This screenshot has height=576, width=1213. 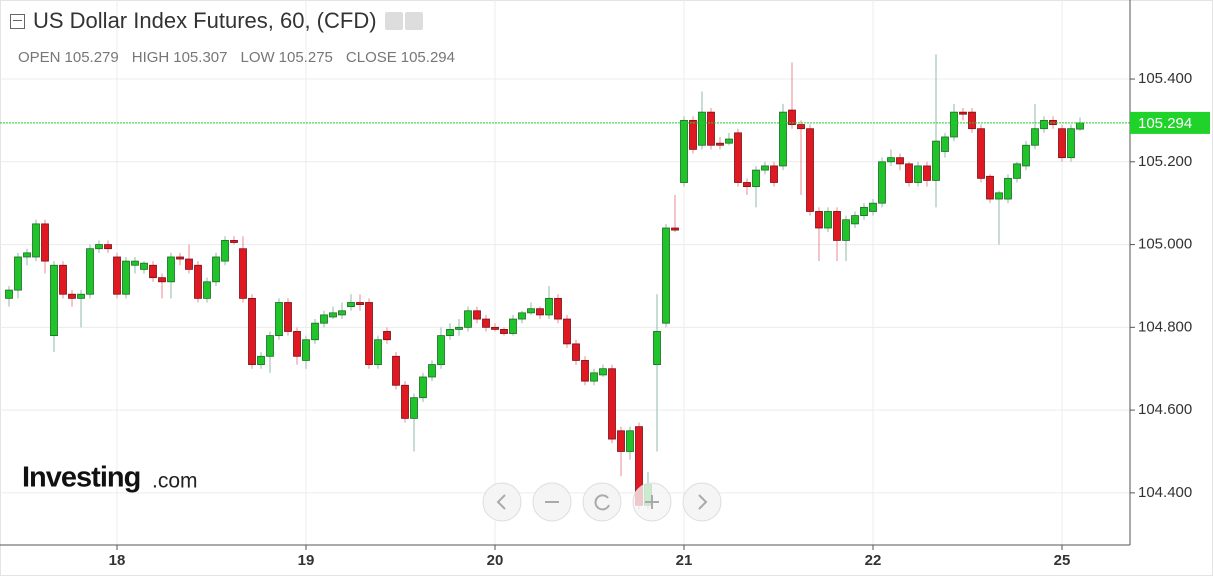 What do you see at coordinates (150, 57) in the screenshot?
I see `ohlc-label: HIGH` at bounding box center [150, 57].